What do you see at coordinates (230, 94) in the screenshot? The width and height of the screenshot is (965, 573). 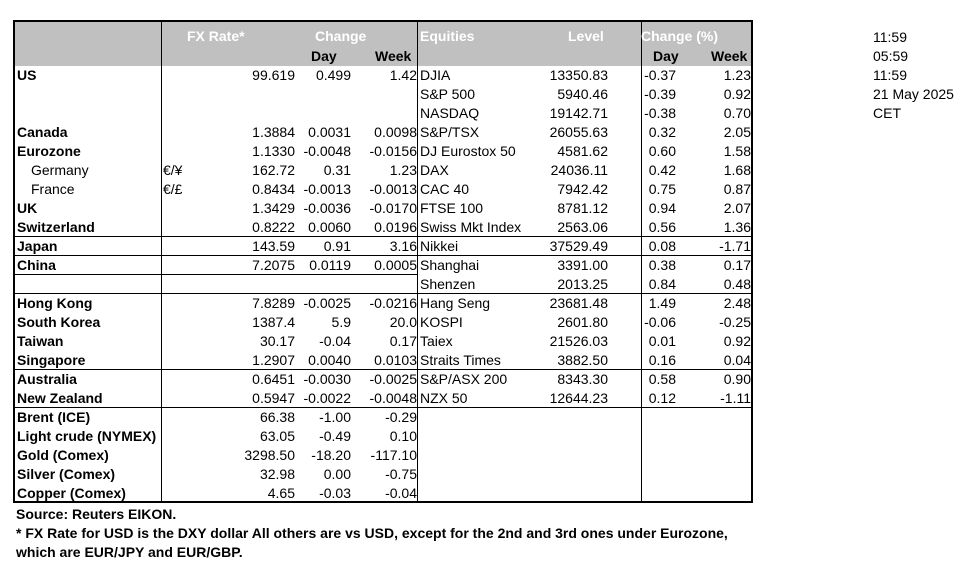 I see `fx-rate-value` at bounding box center [230, 94].